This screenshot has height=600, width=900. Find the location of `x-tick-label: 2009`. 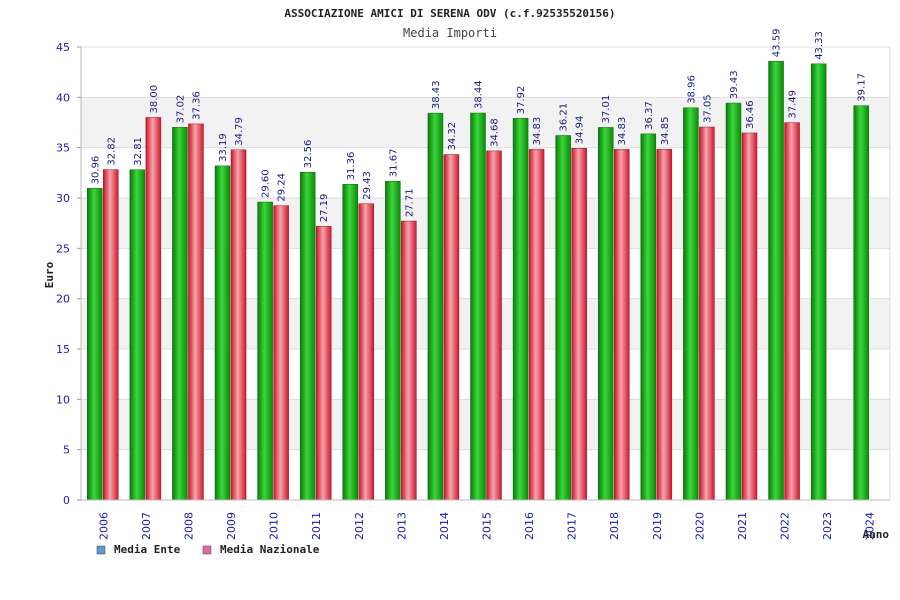

x-tick-label: 2009 is located at coordinates (231, 526).